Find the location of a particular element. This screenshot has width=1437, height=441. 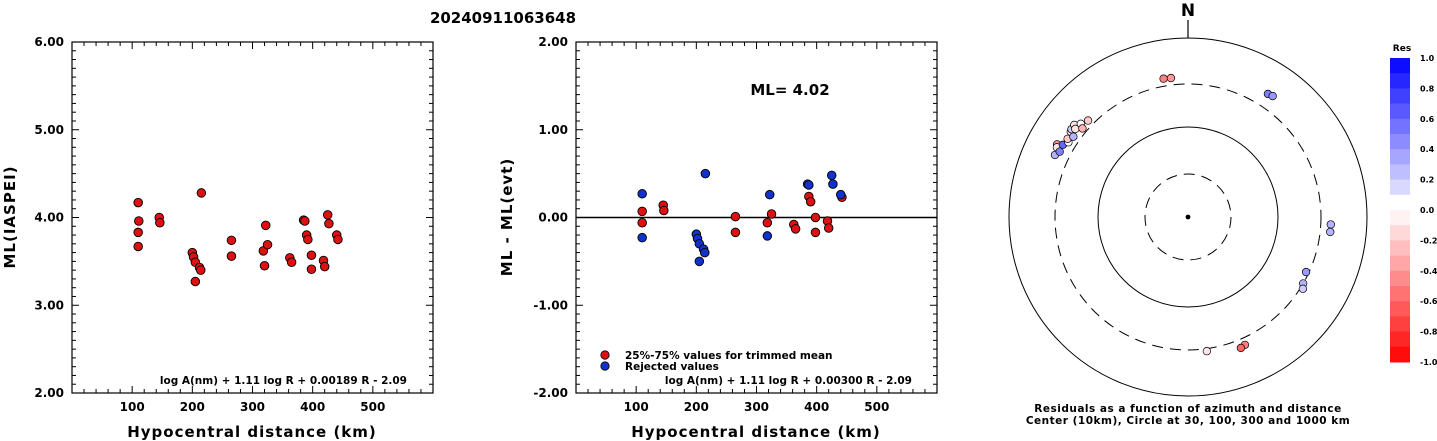

ring-100km is located at coordinates (1188, 217).